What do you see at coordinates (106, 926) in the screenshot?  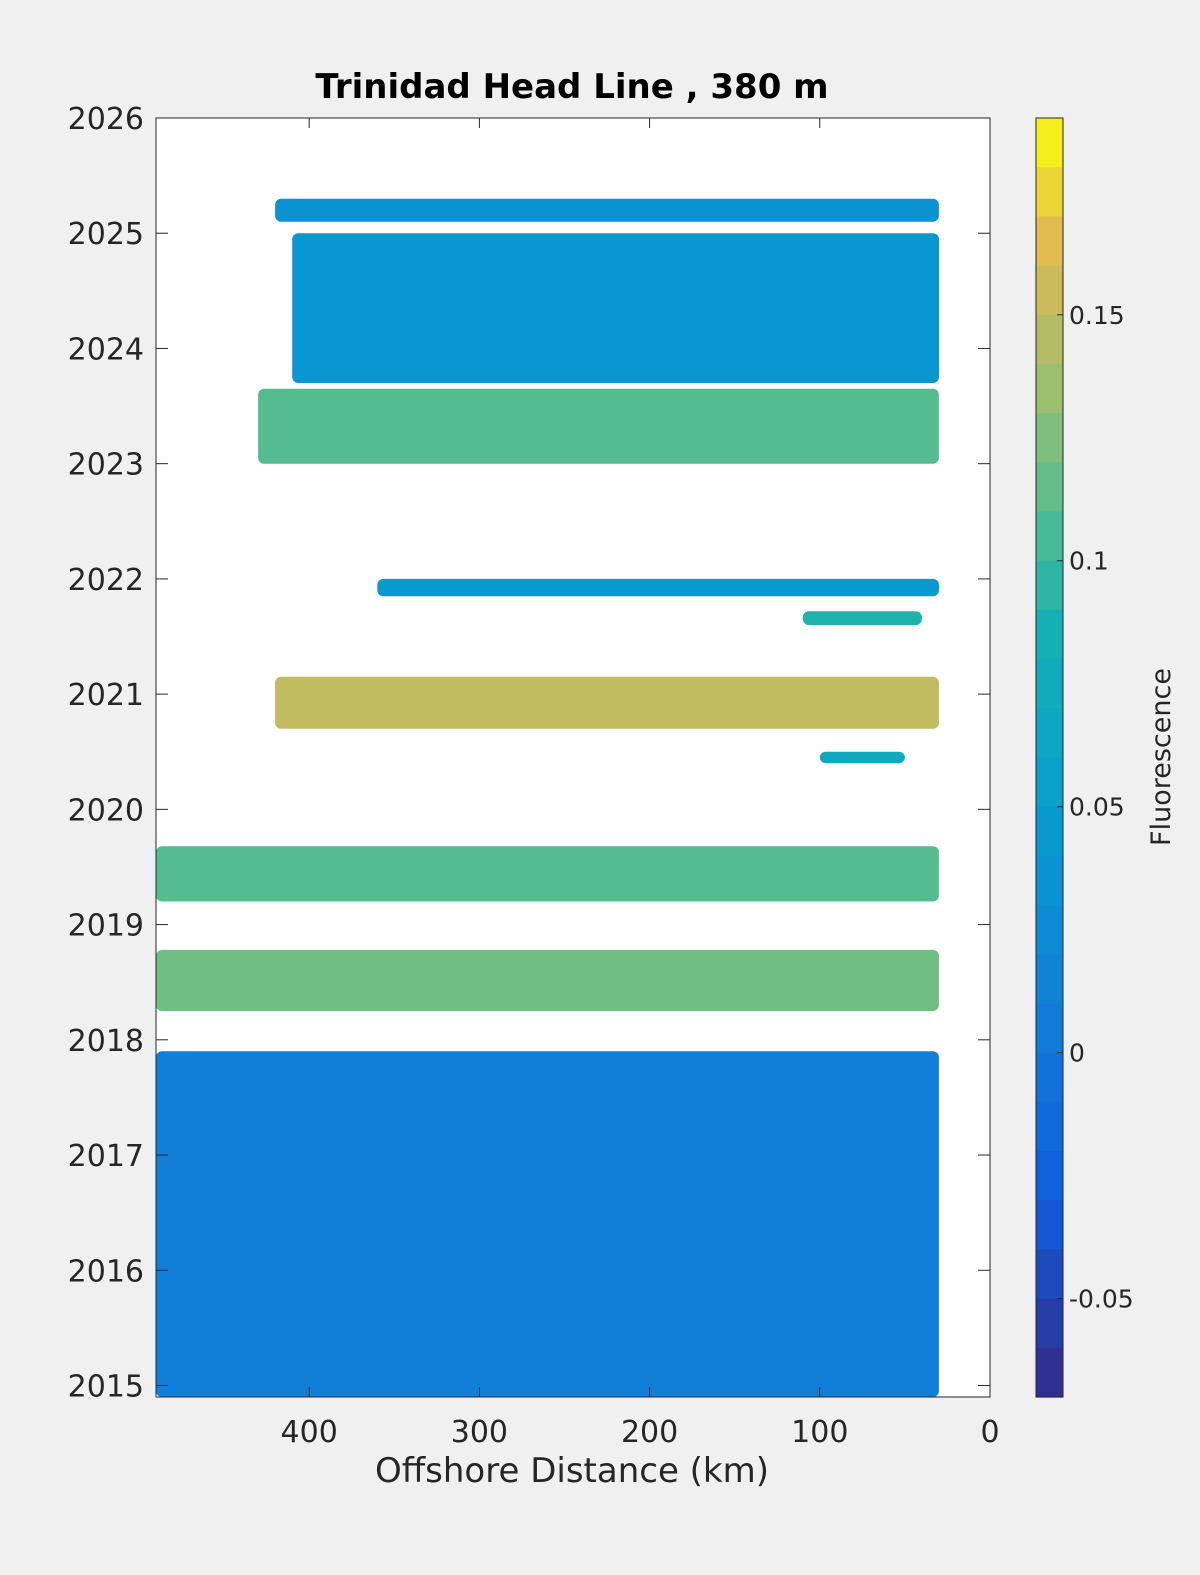 I see `y-tick-label: 2019` at bounding box center [106, 926].